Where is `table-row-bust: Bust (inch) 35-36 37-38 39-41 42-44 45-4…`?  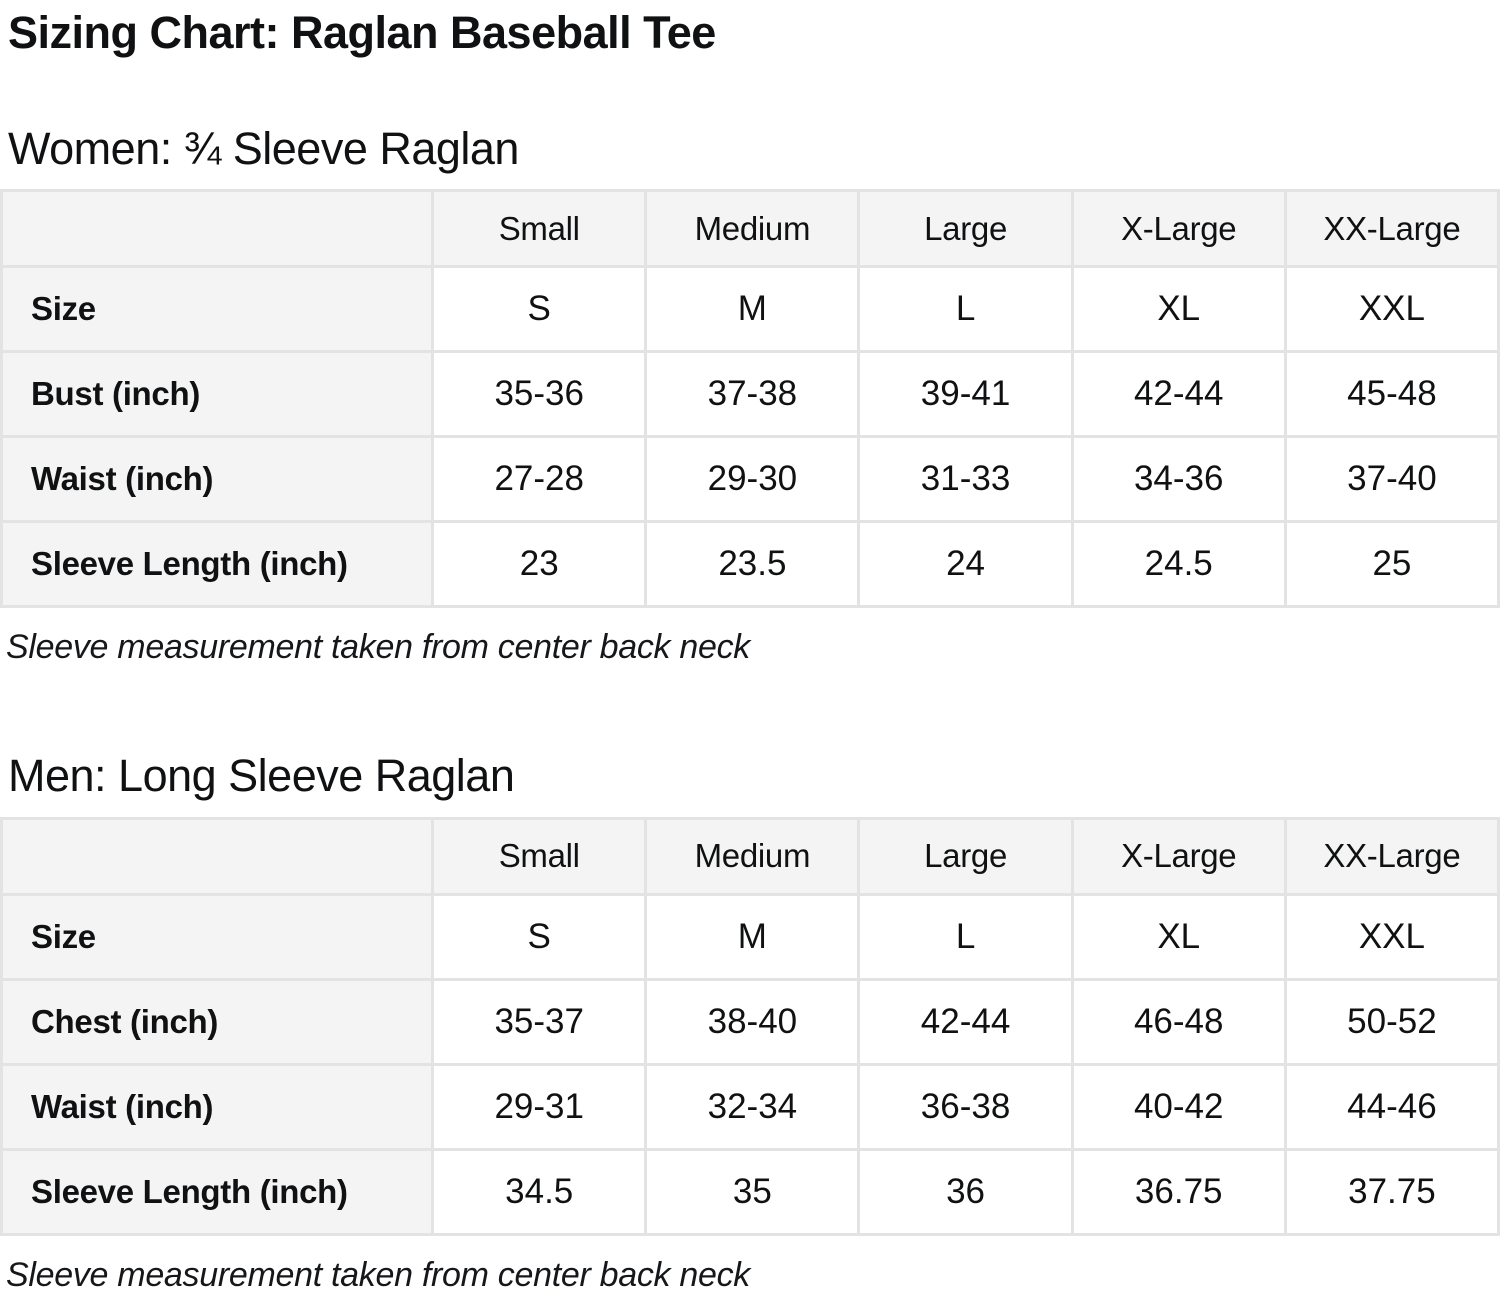
table-row-bust: Bust (inch) 35-36 37-38 39-41 42-44 45-4… is located at coordinates (750, 394).